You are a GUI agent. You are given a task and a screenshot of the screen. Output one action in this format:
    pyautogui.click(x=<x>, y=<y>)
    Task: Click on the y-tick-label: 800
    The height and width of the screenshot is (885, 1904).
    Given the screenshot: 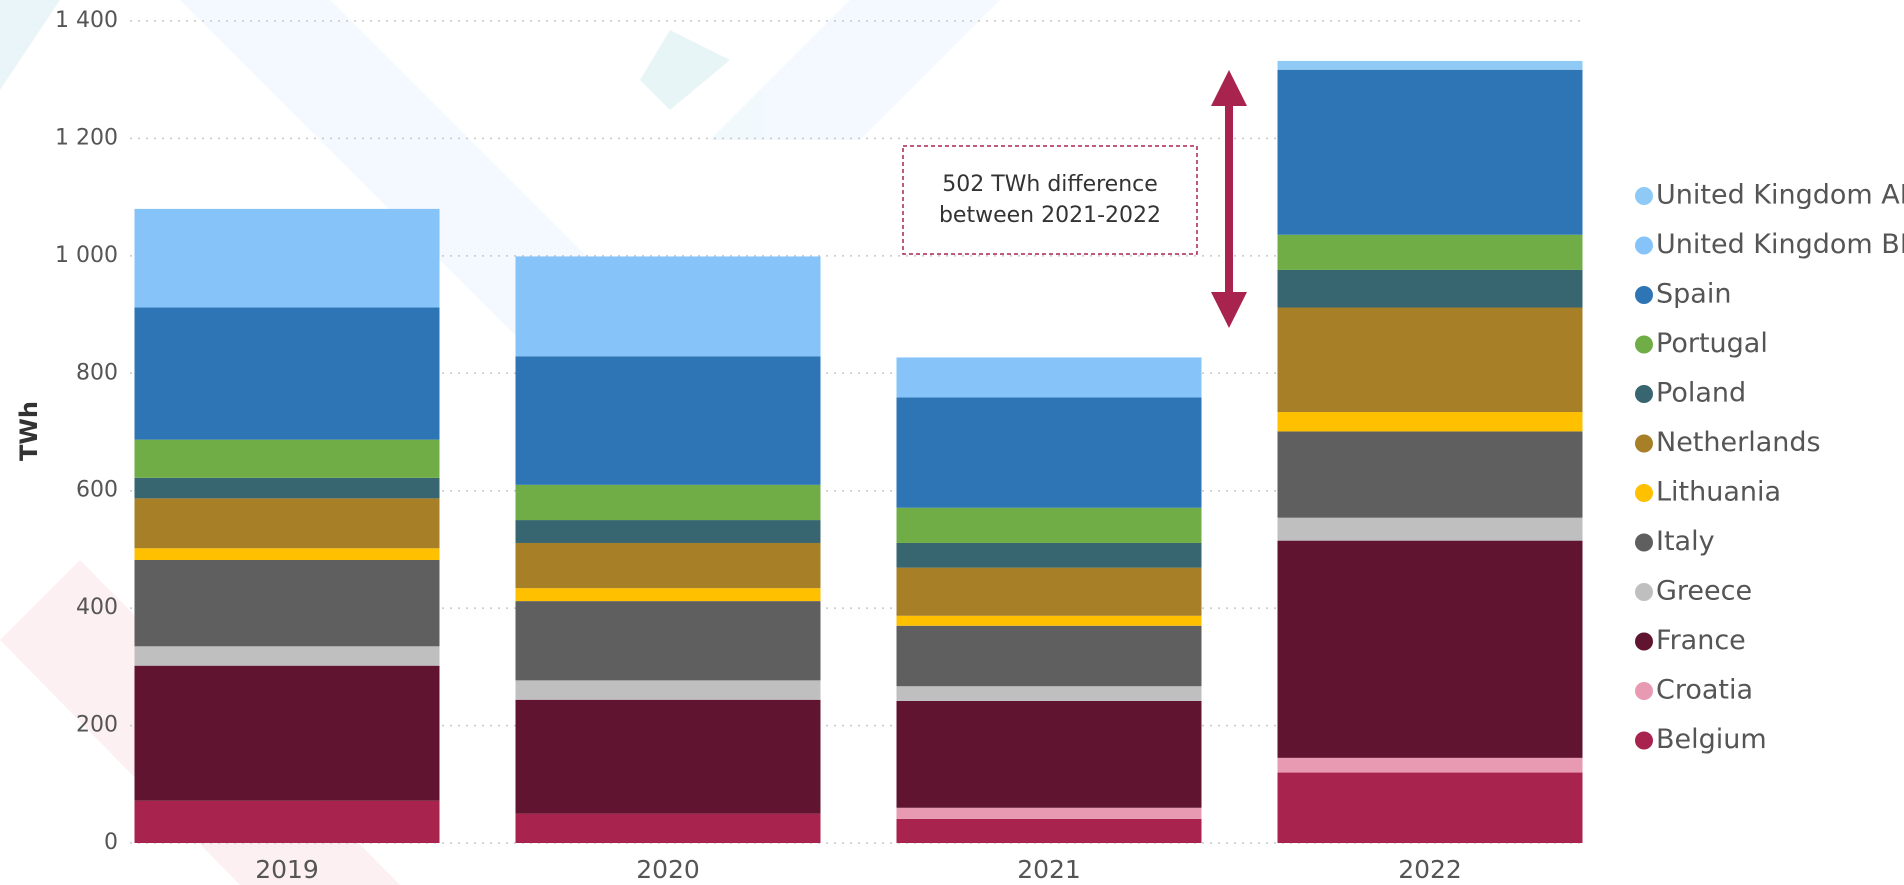 What is the action you would take?
    pyautogui.click(x=97, y=372)
    